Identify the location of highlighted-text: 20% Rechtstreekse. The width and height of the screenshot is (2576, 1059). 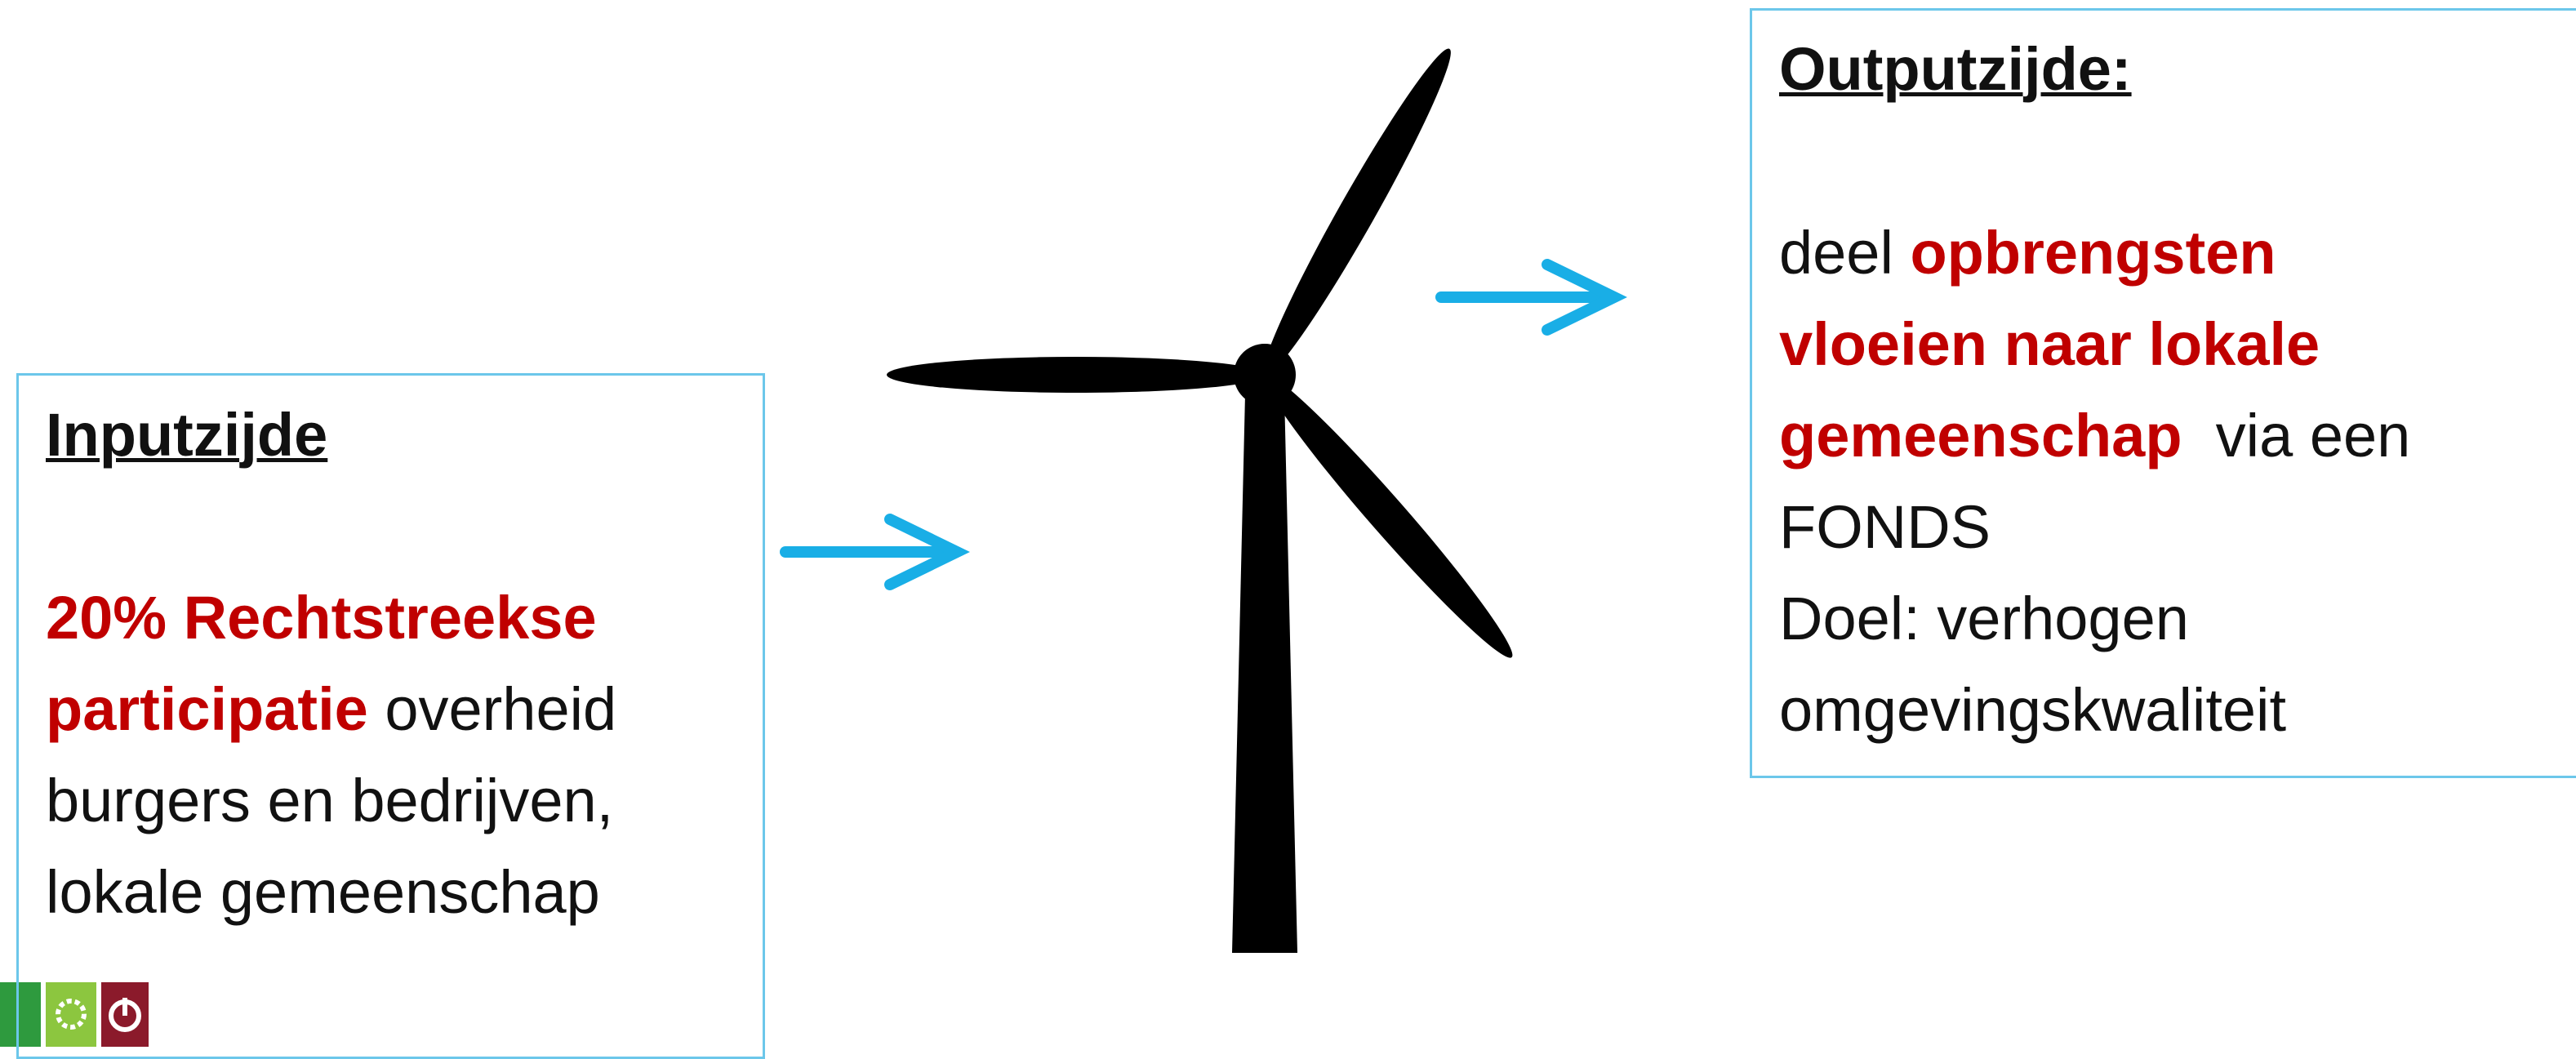
(321, 618).